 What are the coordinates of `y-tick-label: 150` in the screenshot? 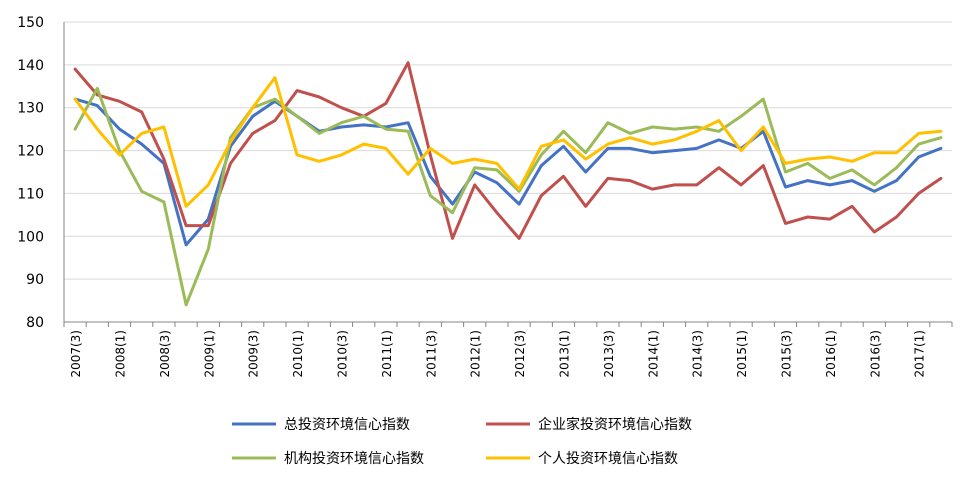 It's located at (30, 23).